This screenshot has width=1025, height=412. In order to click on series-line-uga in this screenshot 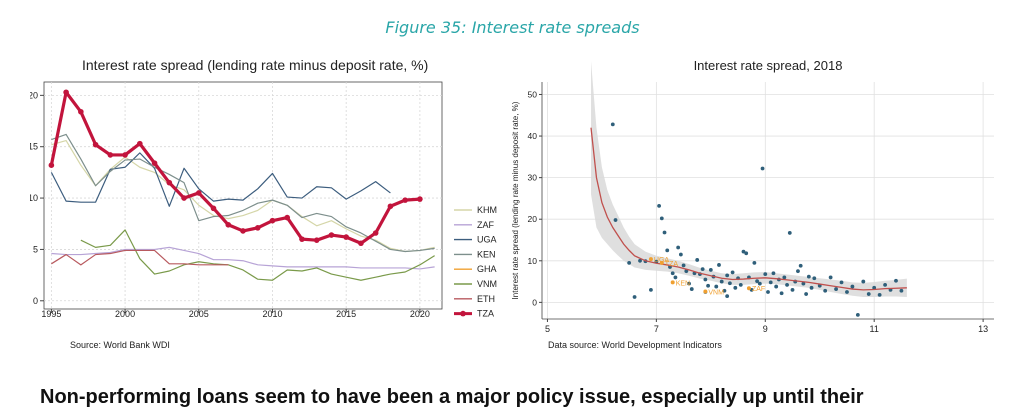, I will do `click(220, 179)`.